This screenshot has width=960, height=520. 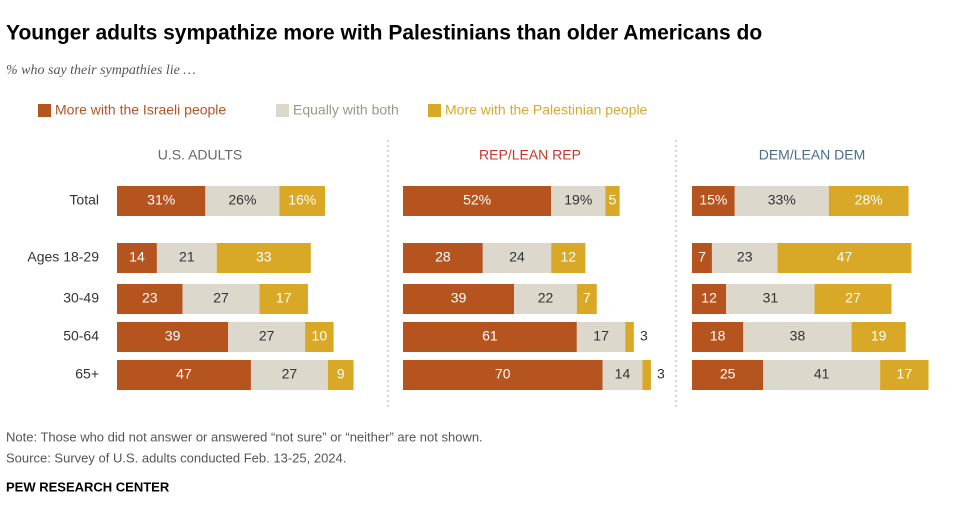 I want to click on value-label: 33%, so click(x=782, y=200).